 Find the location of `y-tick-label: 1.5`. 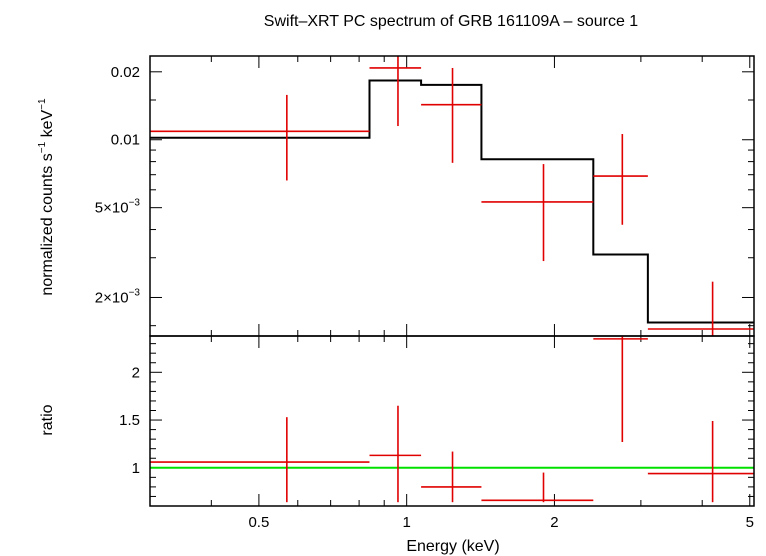

y-tick-label: 1.5 is located at coordinates (129, 420).